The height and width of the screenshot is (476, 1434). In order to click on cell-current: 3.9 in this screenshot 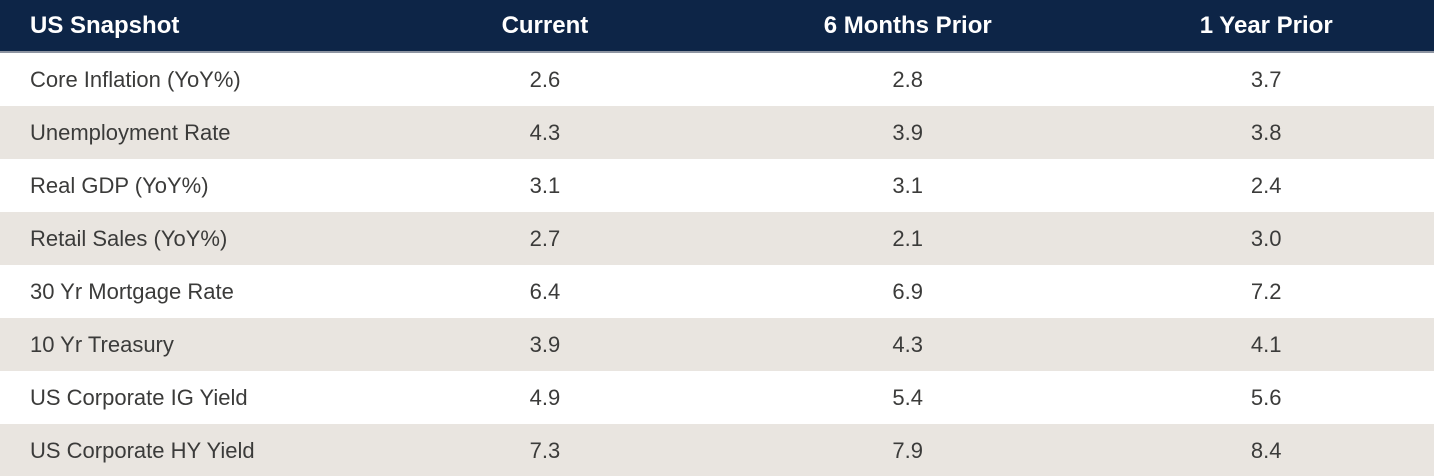, I will do `click(545, 344)`.